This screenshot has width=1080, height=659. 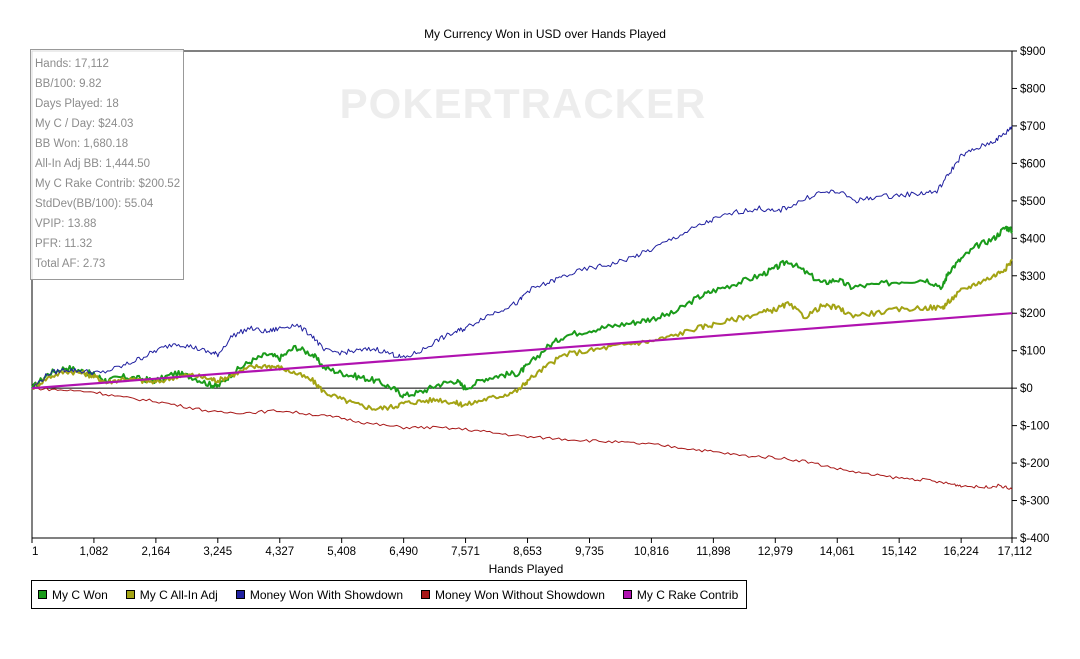 I want to click on x-tick-label: 10,816, so click(x=651, y=552).